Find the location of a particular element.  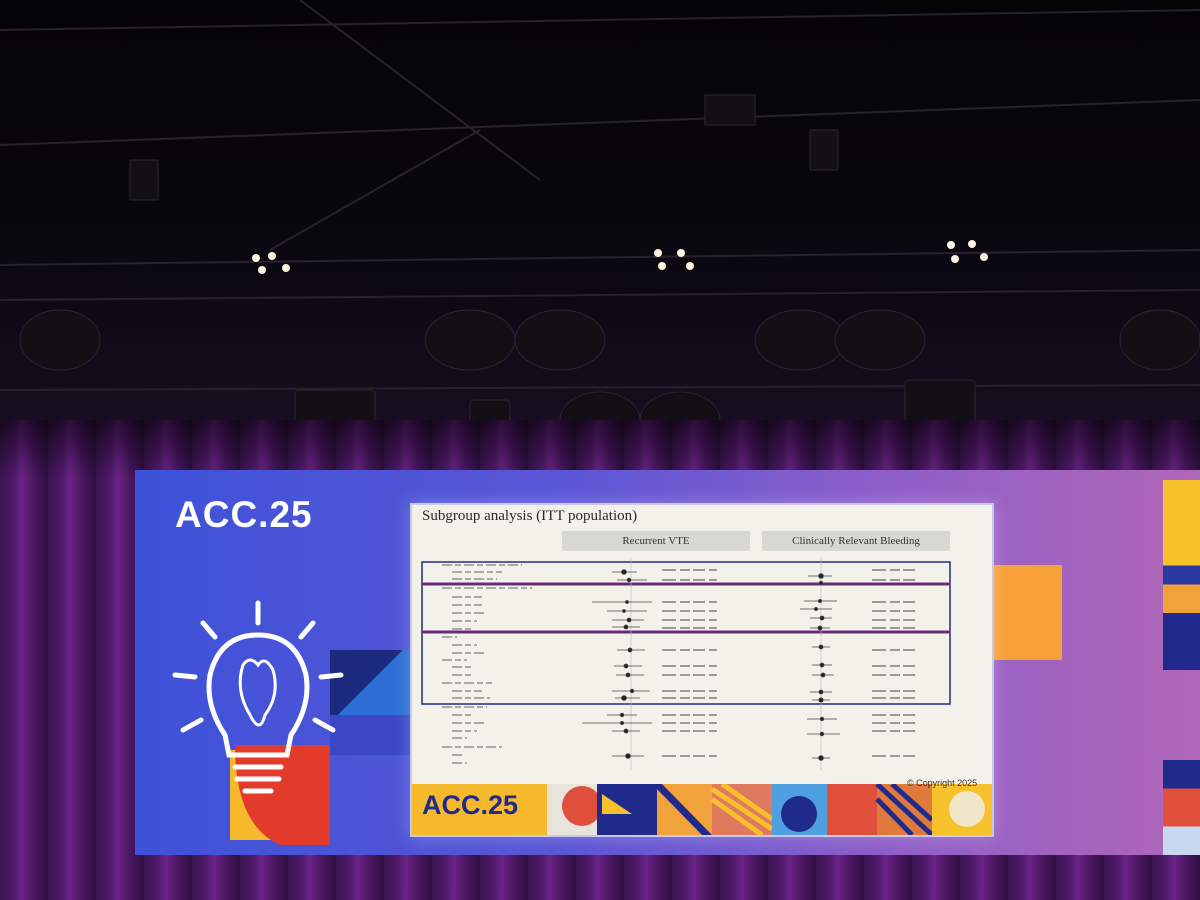

lightbulb-heart-icon is located at coordinates (255, 720).